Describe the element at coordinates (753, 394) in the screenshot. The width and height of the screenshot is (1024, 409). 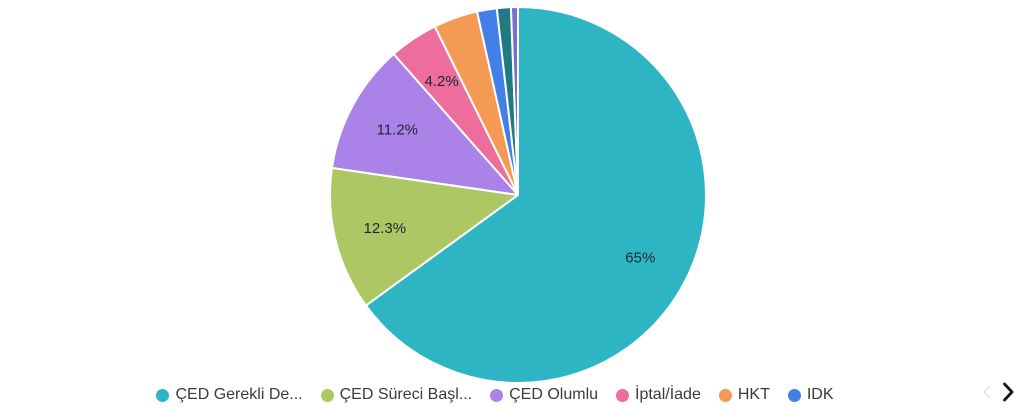
I see `legend-item-label: HKT` at that location.